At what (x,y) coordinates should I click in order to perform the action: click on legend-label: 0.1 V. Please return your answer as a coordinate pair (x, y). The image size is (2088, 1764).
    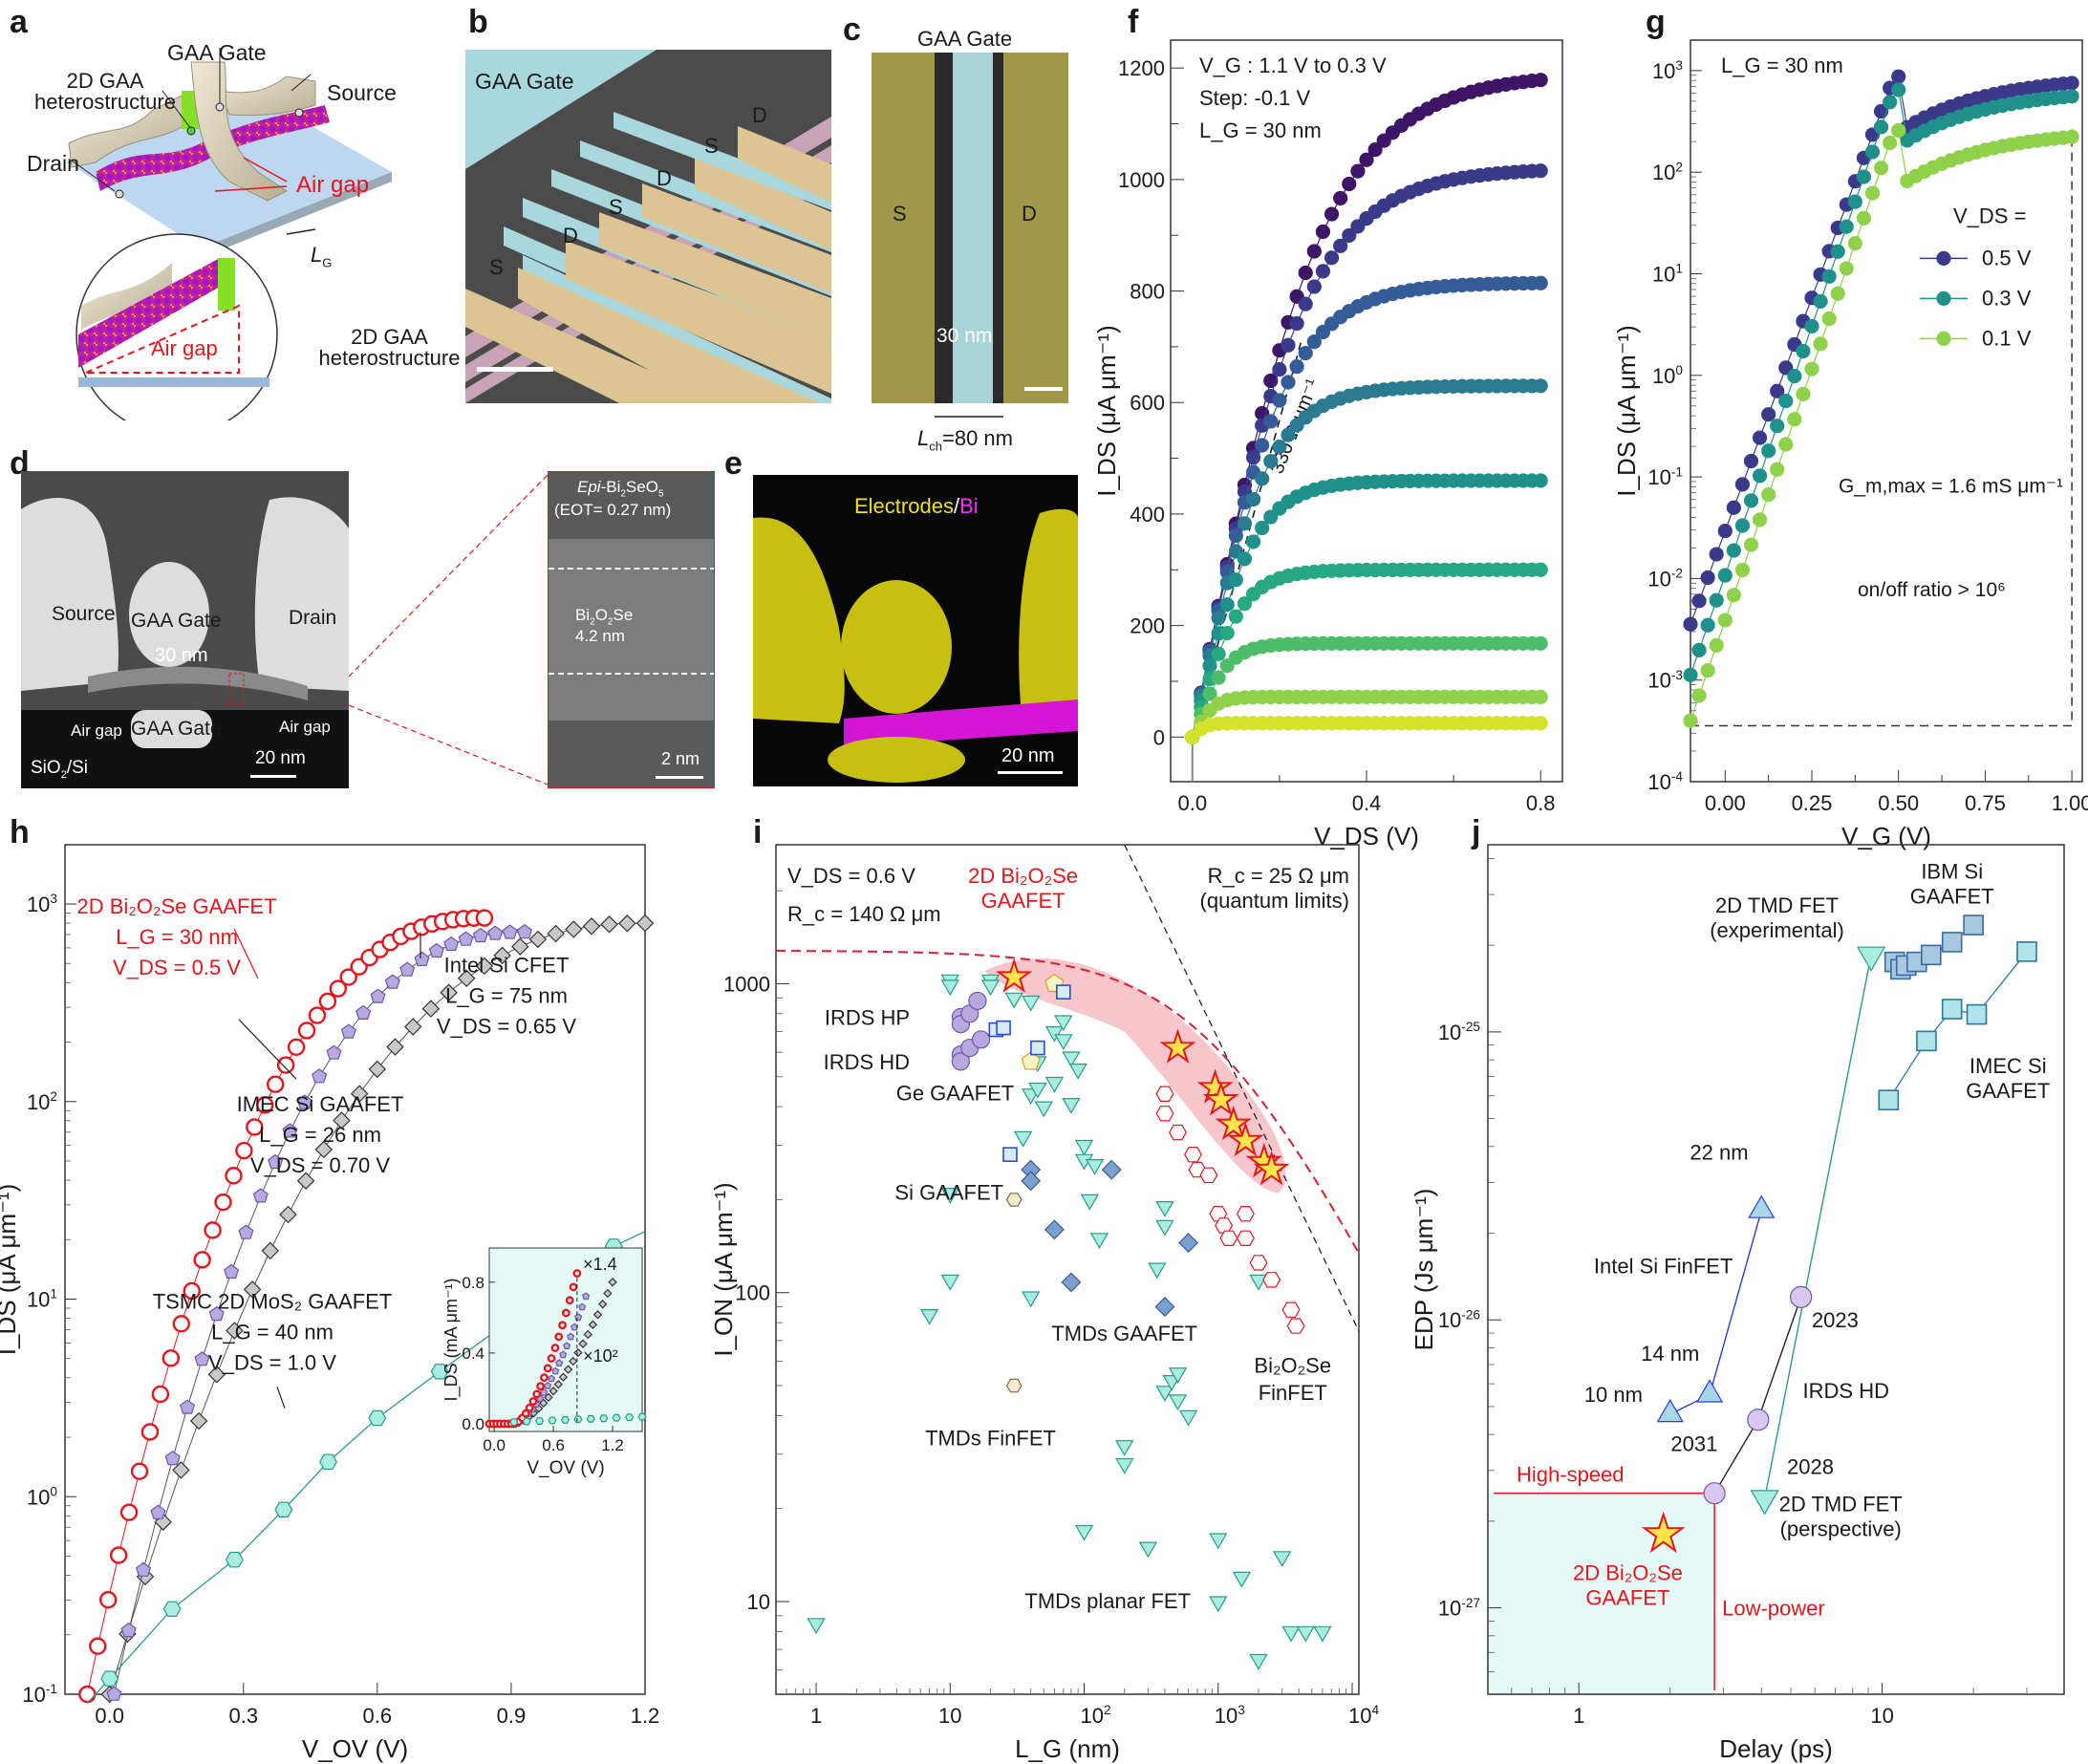
    Looking at the image, I should click on (2007, 338).